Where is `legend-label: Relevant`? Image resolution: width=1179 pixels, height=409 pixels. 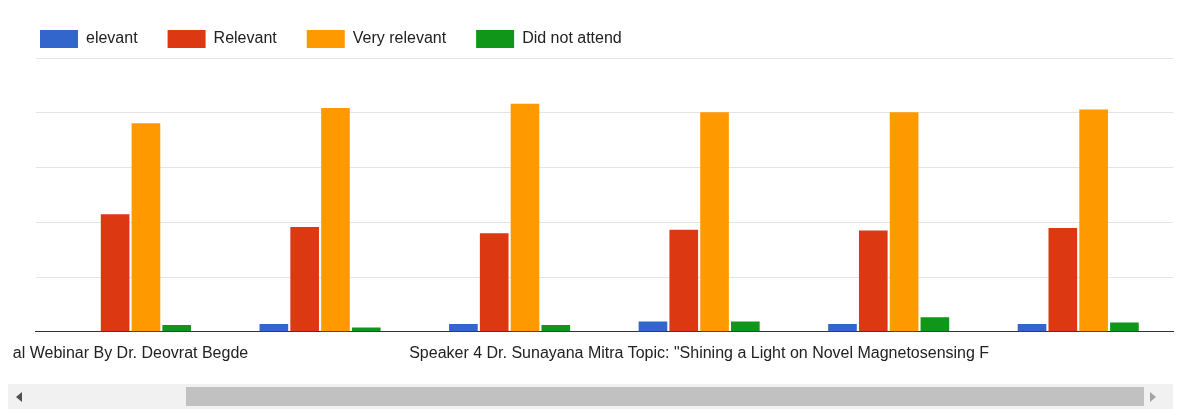
legend-label: Relevant is located at coordinates (245, 38).